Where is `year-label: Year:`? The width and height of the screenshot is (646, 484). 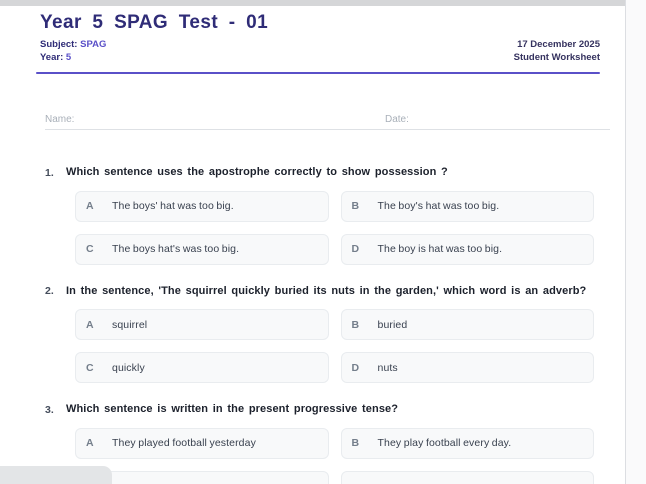
year-label: Year: is located at coordinates (52, 57).